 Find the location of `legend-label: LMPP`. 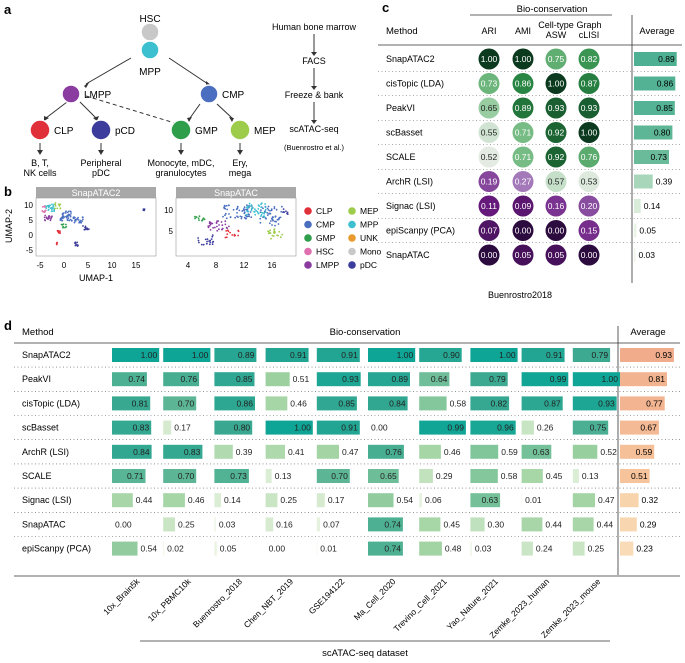

legend-label: LMPP is located at coordinates (327, 265).